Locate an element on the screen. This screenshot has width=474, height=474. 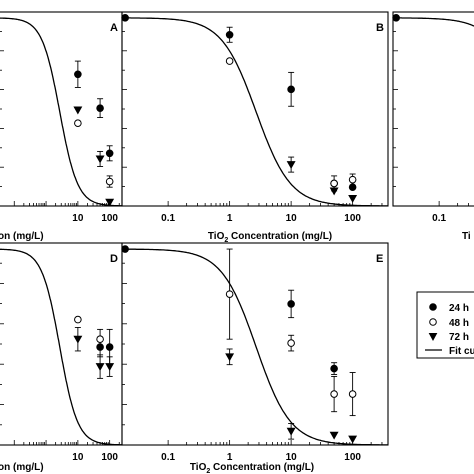
panel-d: D 10 100 is located at coordinates (61, 352).